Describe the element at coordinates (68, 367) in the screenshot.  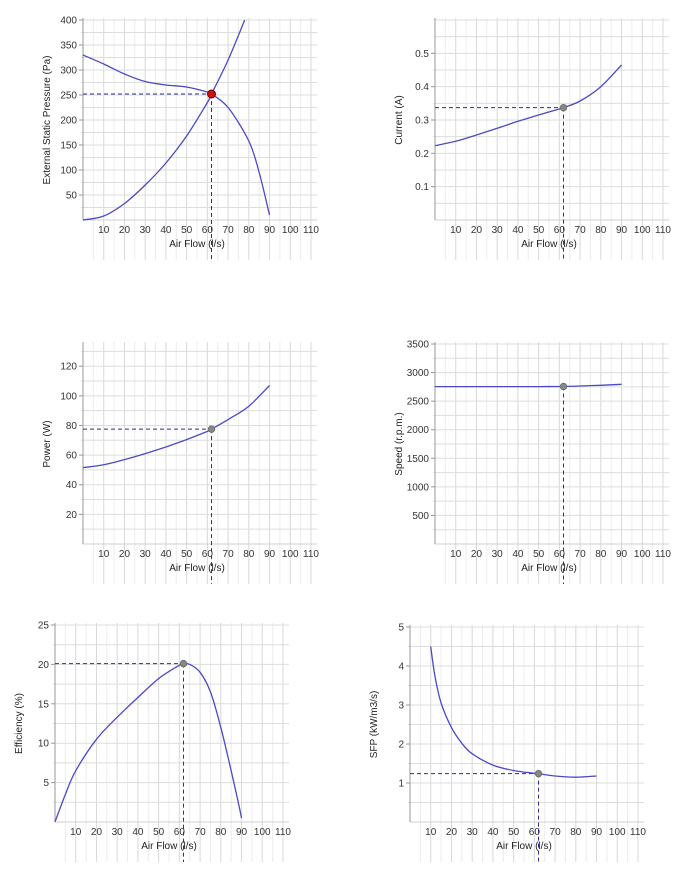
I see `y-tick-label: 120` at that location.